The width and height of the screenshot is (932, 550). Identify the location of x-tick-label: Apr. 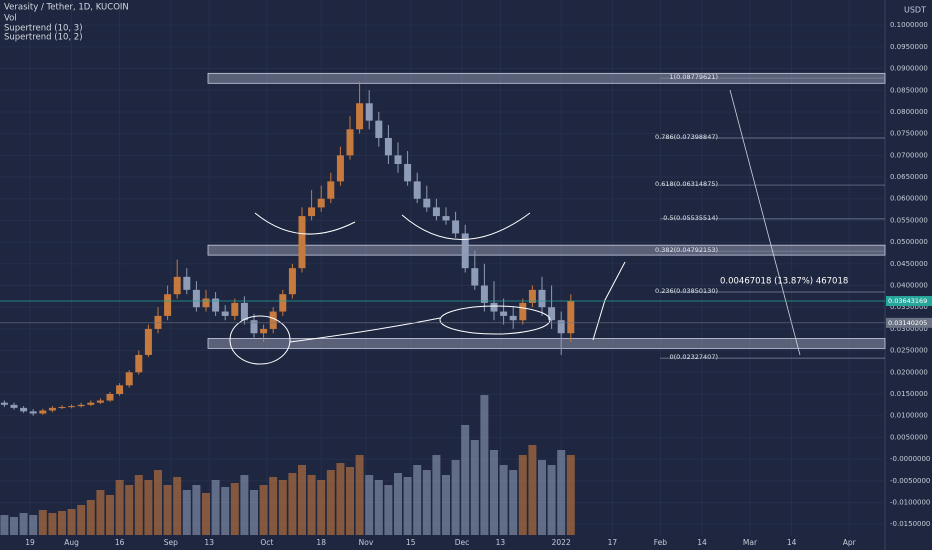
(850, 542).